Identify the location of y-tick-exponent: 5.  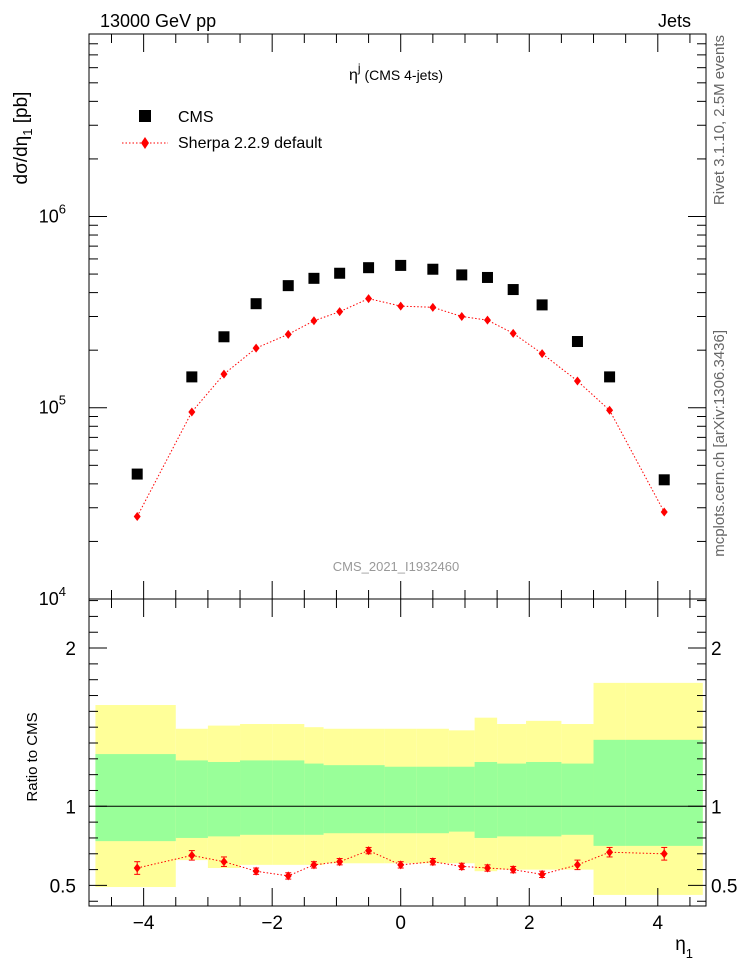
(62, 400).